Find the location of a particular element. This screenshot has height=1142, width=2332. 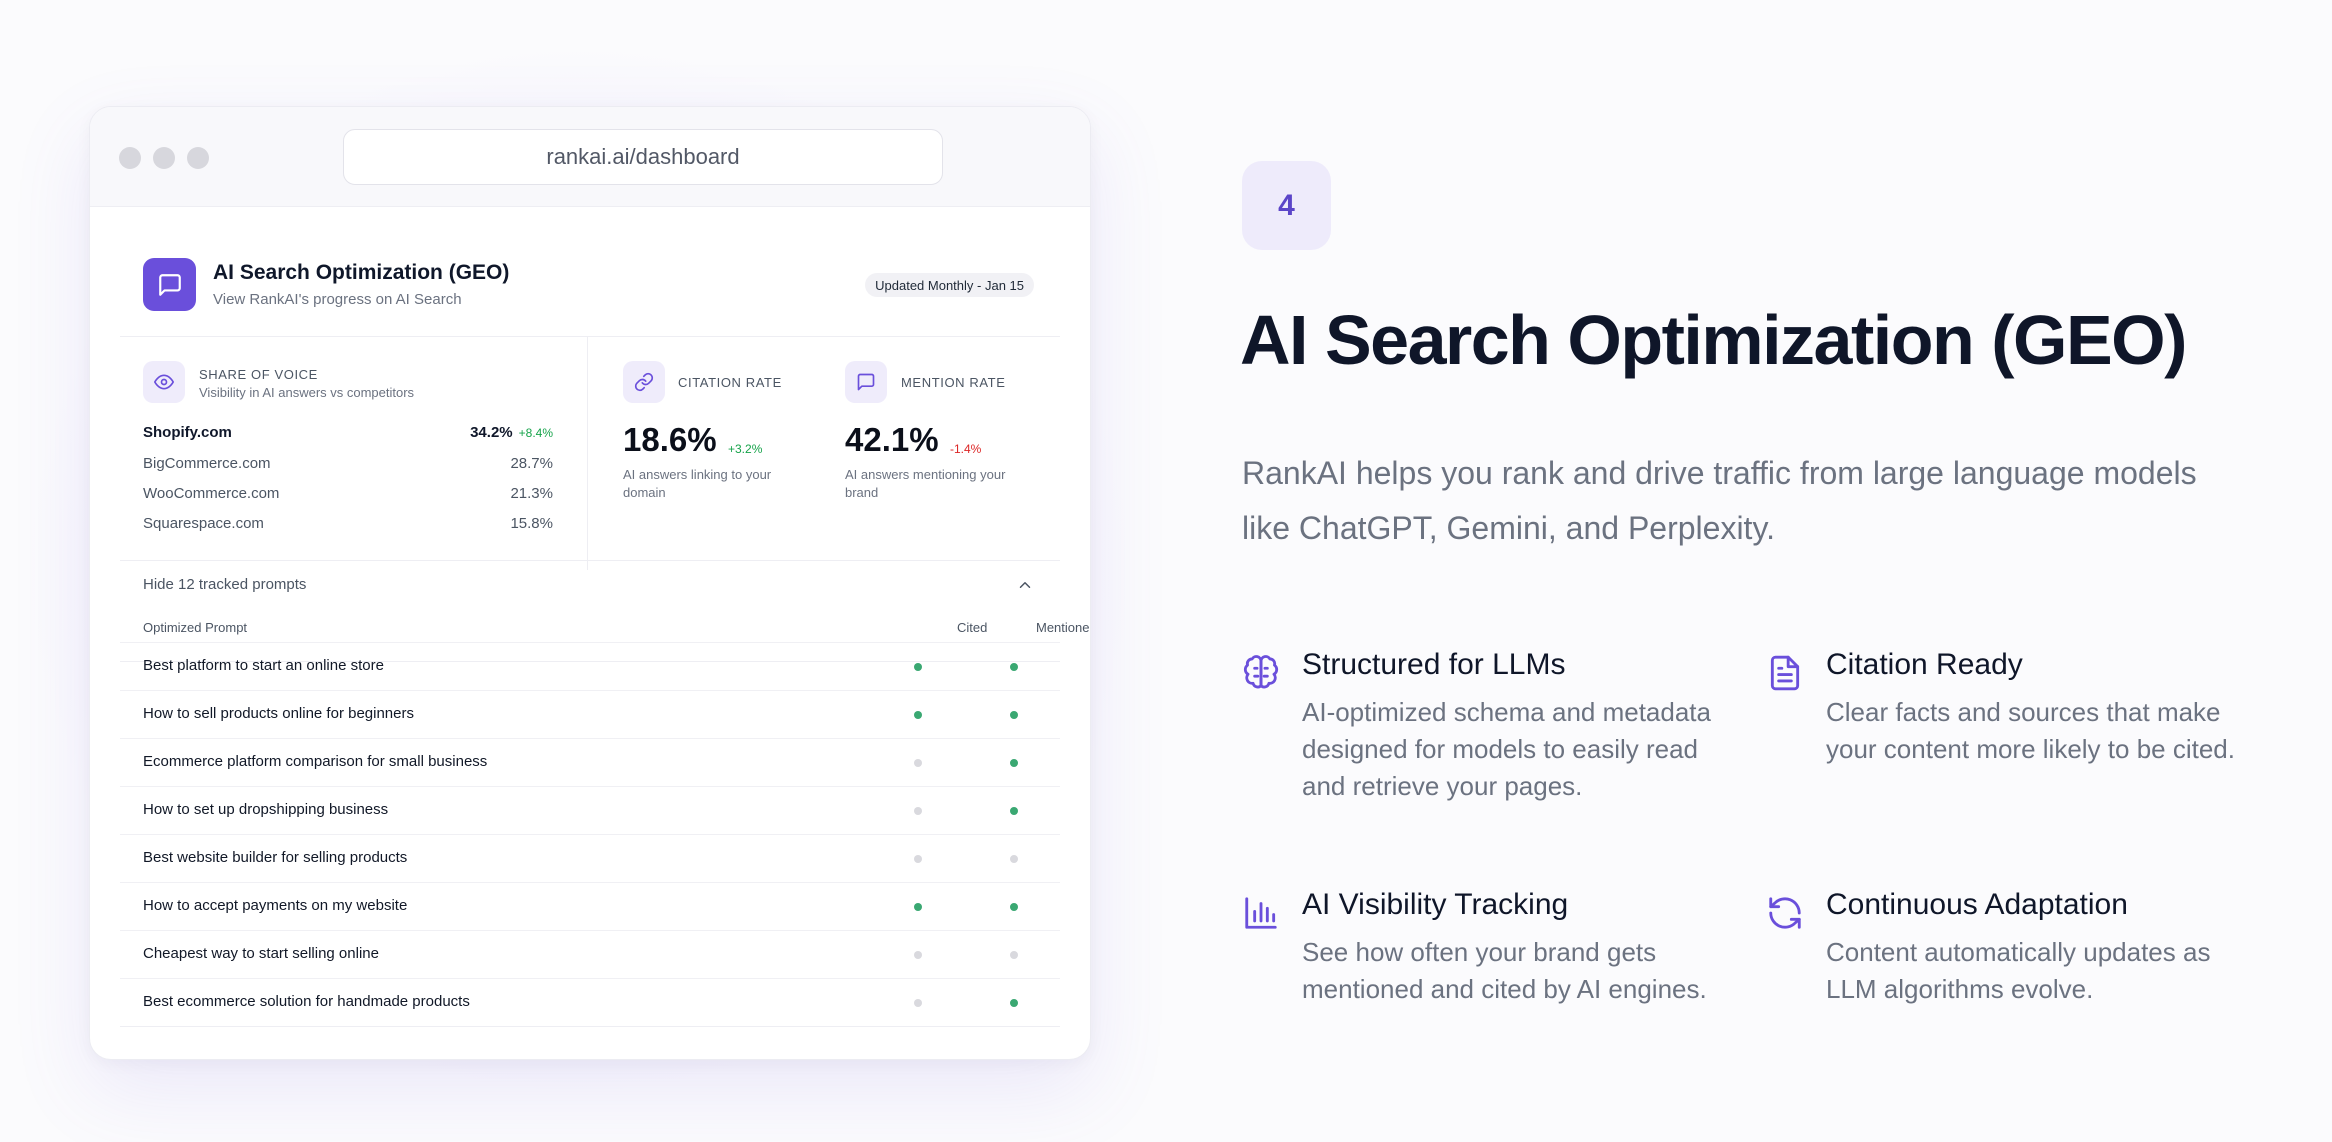

share-of-voice-label: SHARE OF VOICE is located at coordinates (258, 374).